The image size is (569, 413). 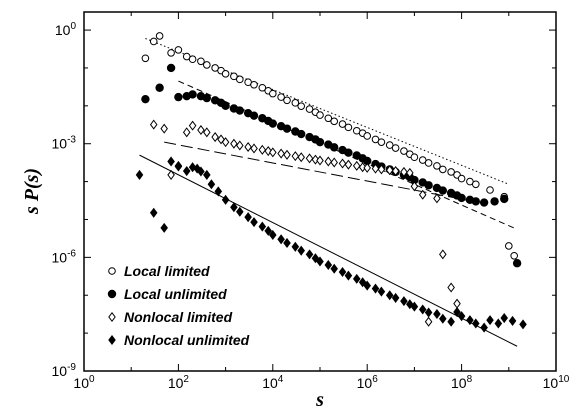 What do you see at coordinates (66, 29) in the screenshot?
I see `y-tick-label: 10⁰` at bounding box center [66, 29].